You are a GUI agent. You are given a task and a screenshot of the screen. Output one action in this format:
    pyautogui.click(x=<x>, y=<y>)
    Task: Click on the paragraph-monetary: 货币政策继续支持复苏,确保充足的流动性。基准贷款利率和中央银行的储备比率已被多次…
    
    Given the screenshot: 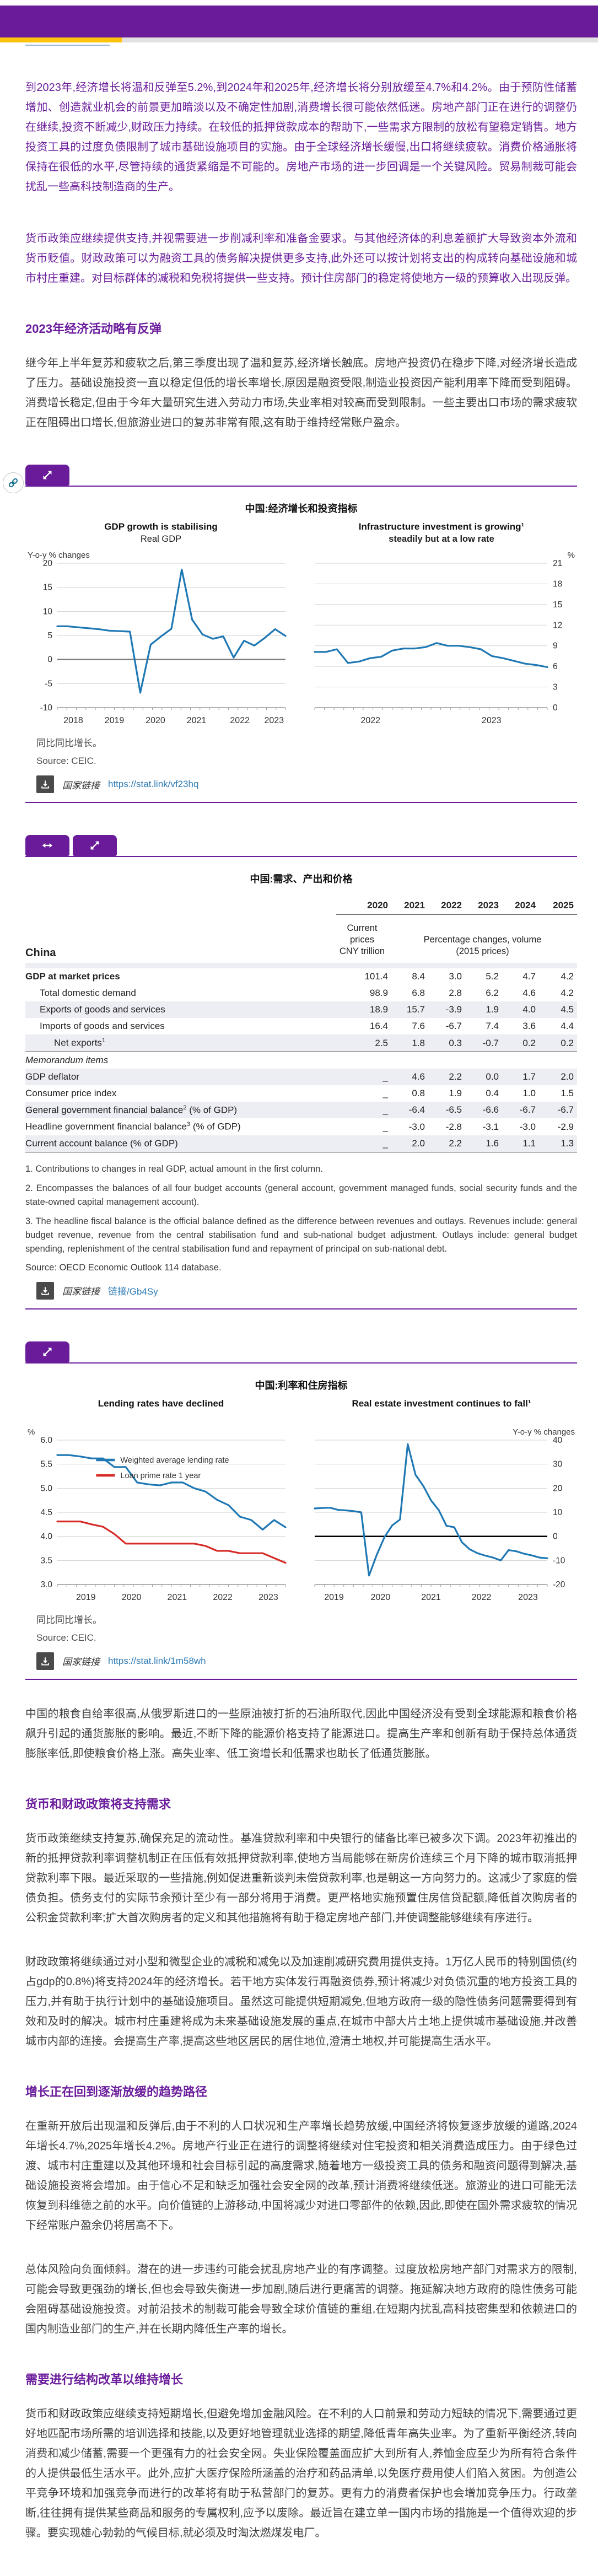 What is the action you would take?
    pyautogui.click(x=301, y=1878)
    